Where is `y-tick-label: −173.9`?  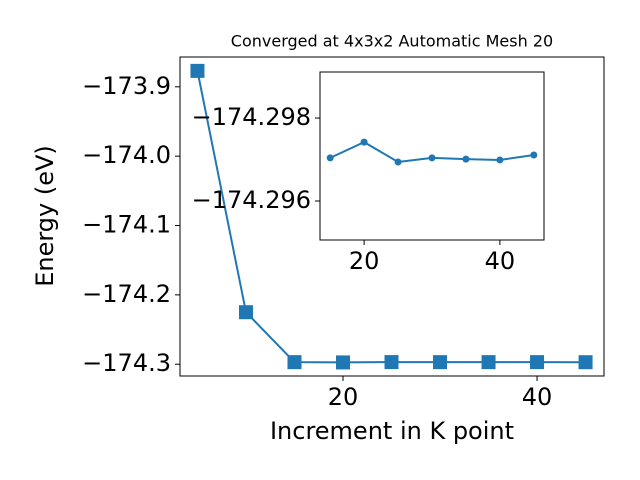 y-tick-label: −173.9 is located at coordinates (126, 86).